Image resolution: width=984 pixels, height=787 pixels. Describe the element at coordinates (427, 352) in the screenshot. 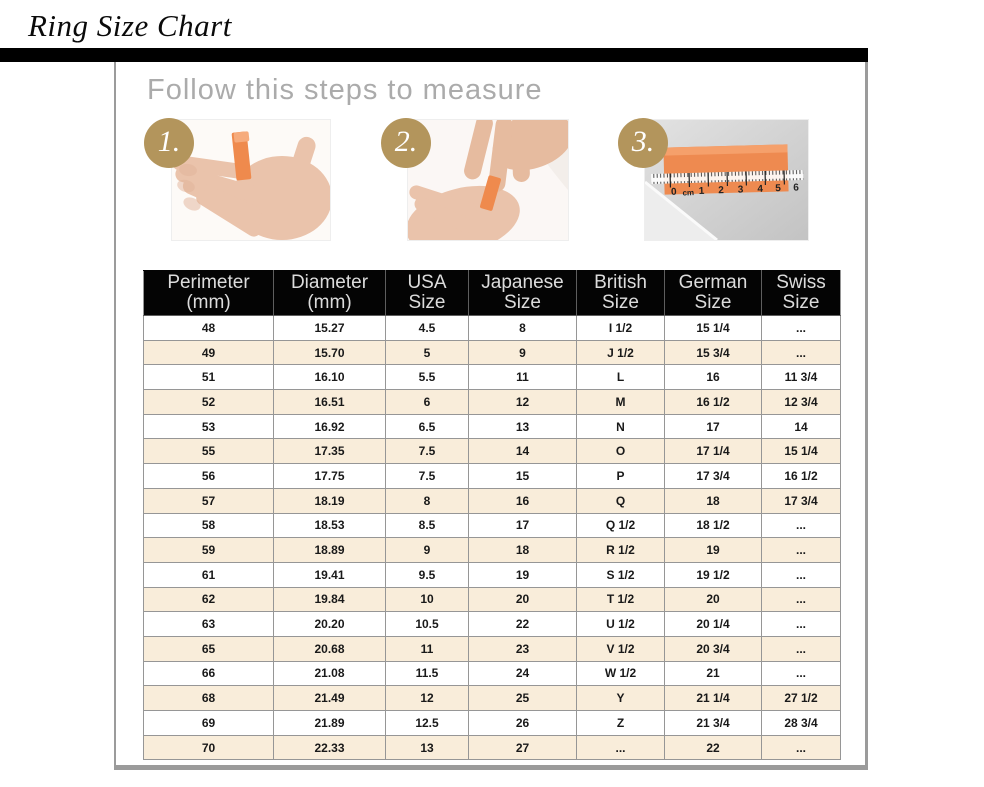

I see `table-cell: 5` at that location.